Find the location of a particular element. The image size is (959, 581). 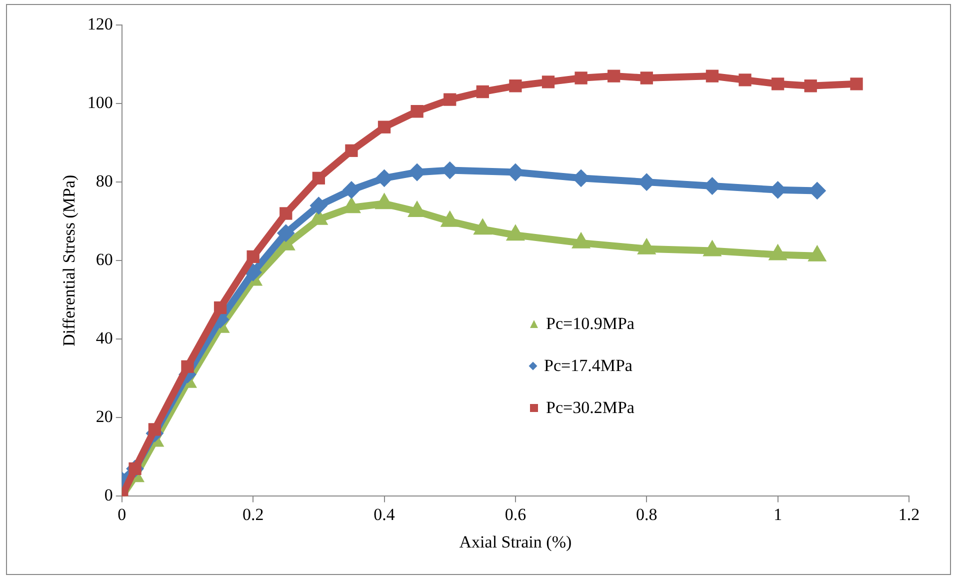

legend-label: Pc=10.9MPa is located at coordinates (590, 324).